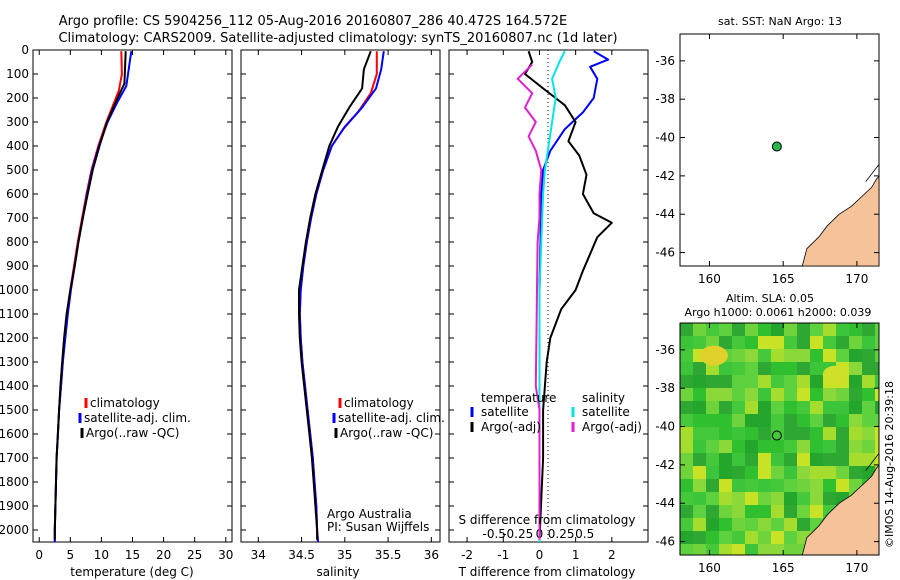 This screenshot has width=900, height=580. What do you see at coordinates (665, 99) in the screenshot?
I see `lat-tick-label: -38` at bounding box center [665, 99].